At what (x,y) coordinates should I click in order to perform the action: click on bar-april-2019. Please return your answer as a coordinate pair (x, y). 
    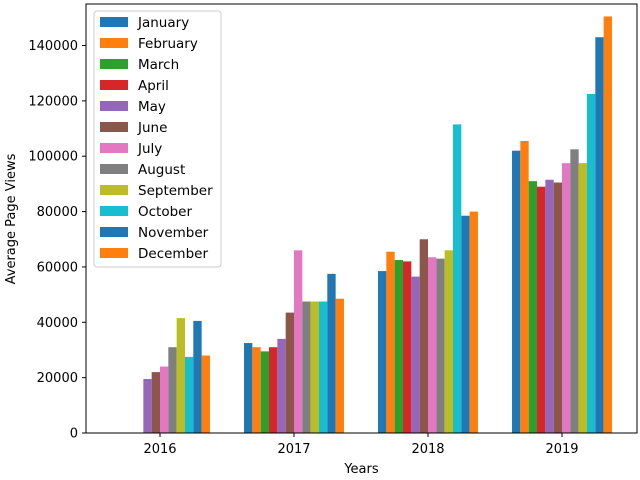
    Looking at the image, I should click on (541, 309).